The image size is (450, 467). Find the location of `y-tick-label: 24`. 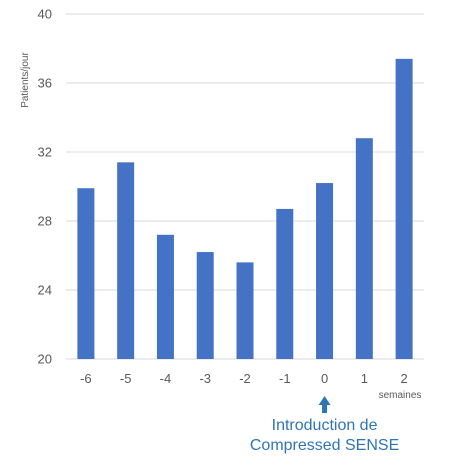

y-tick-label: 24 is located at coordinates (45, 290).